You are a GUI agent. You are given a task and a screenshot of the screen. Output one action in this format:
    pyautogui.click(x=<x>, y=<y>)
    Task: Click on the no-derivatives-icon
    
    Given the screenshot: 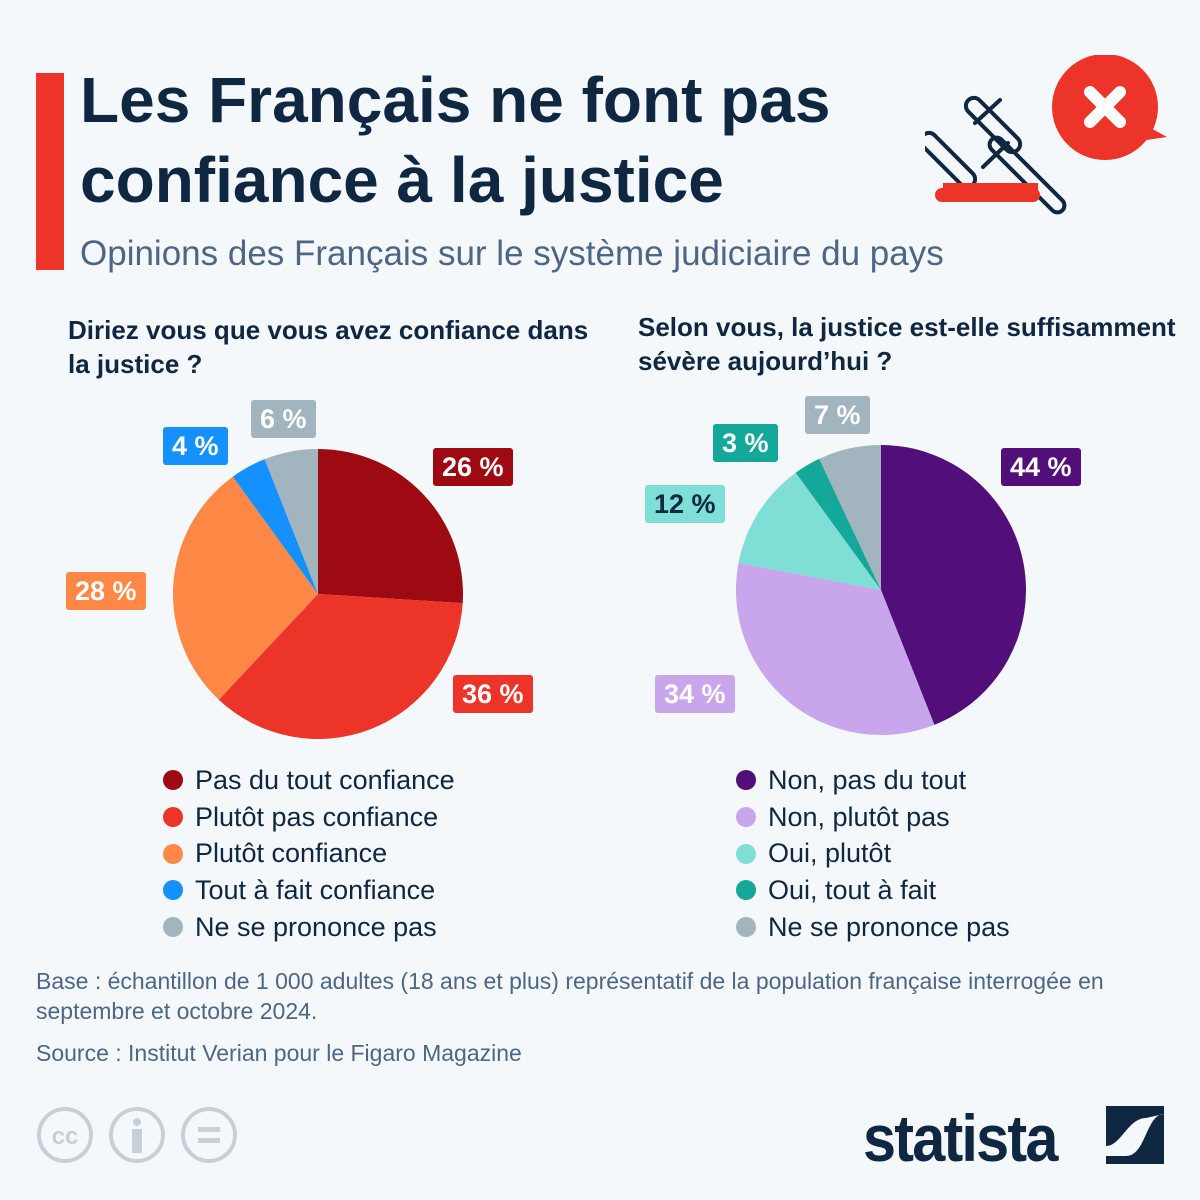 What is the action you would take?
    pyautogui.click(x=209, y=1135)
    